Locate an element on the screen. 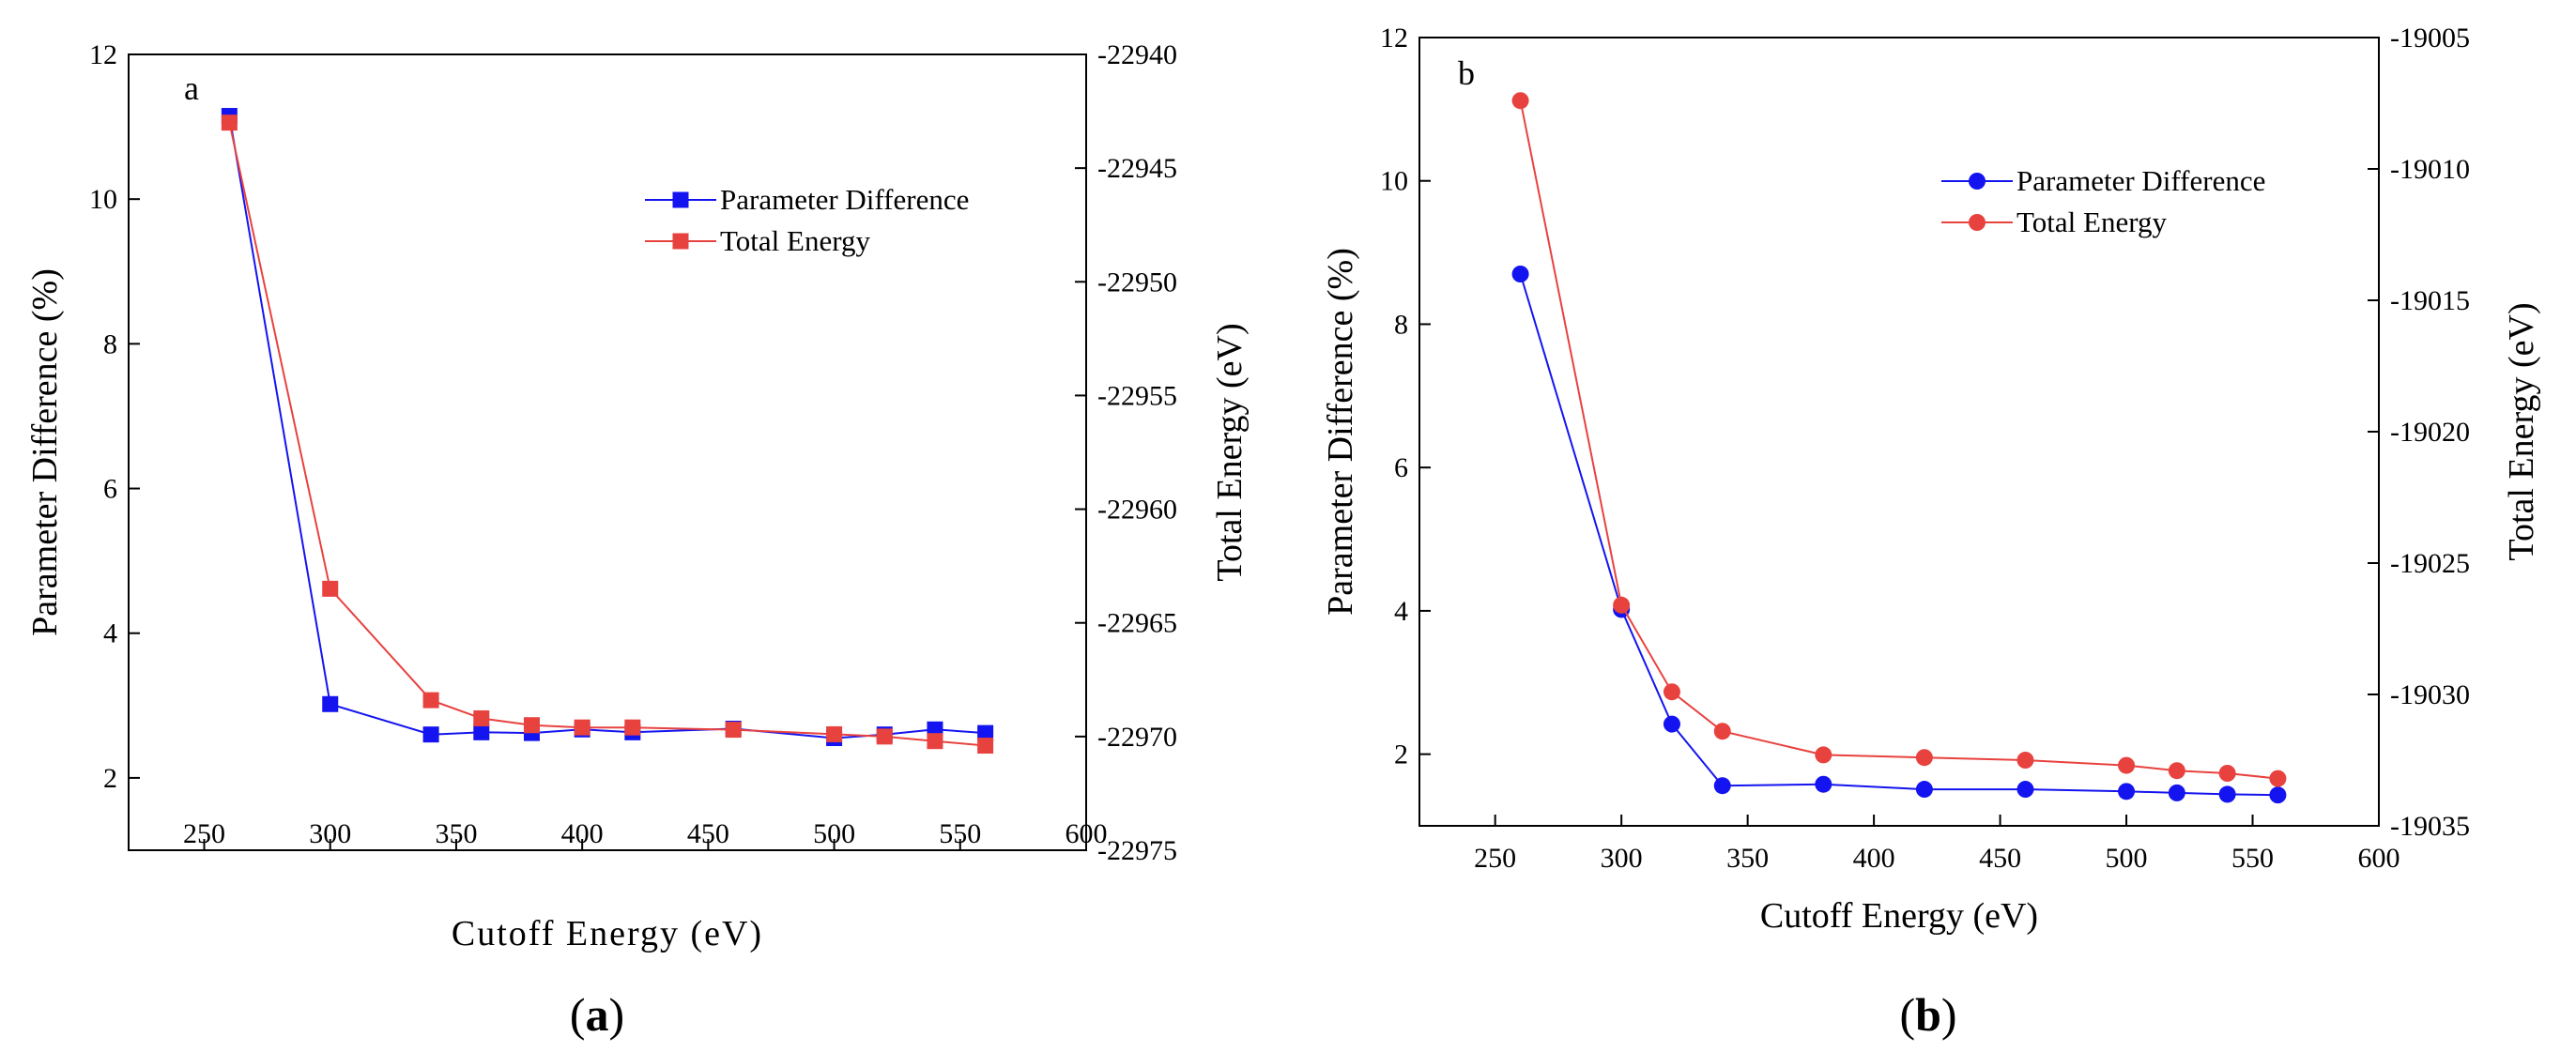 Image resolution: width=2576 pixels, height=1052 pixels. legend-label: Total Energy is located at coordinates (795, 240).